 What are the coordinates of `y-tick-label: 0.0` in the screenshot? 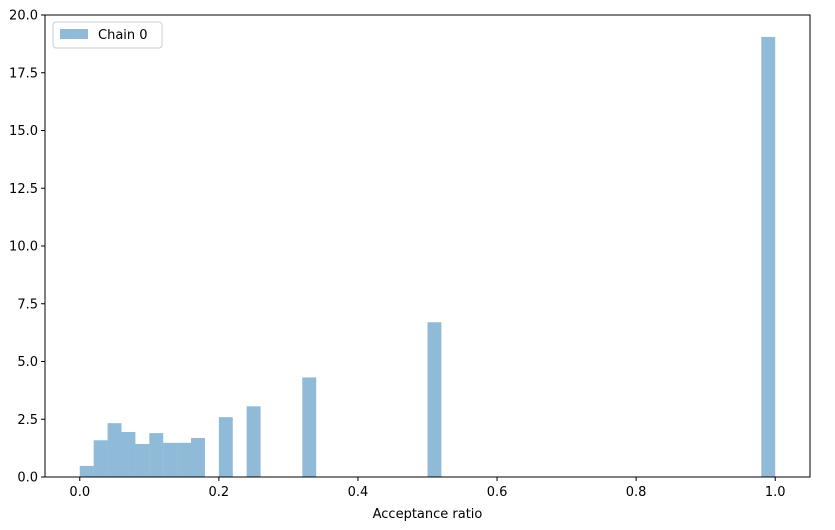 It's located at (27, 478).